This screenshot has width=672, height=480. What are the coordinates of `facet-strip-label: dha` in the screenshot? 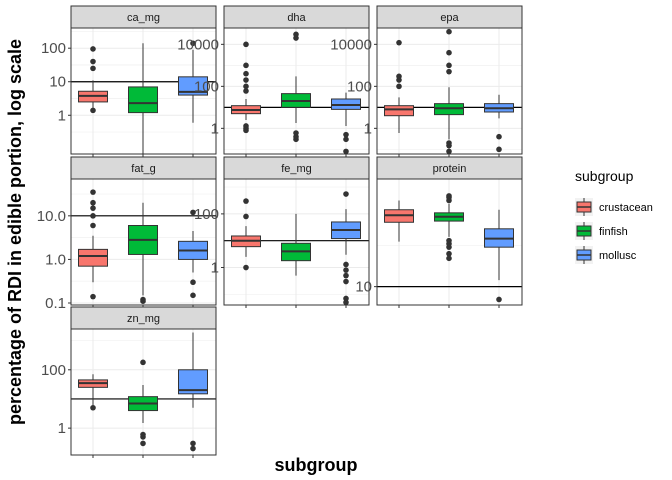 It's located at (296, 18).